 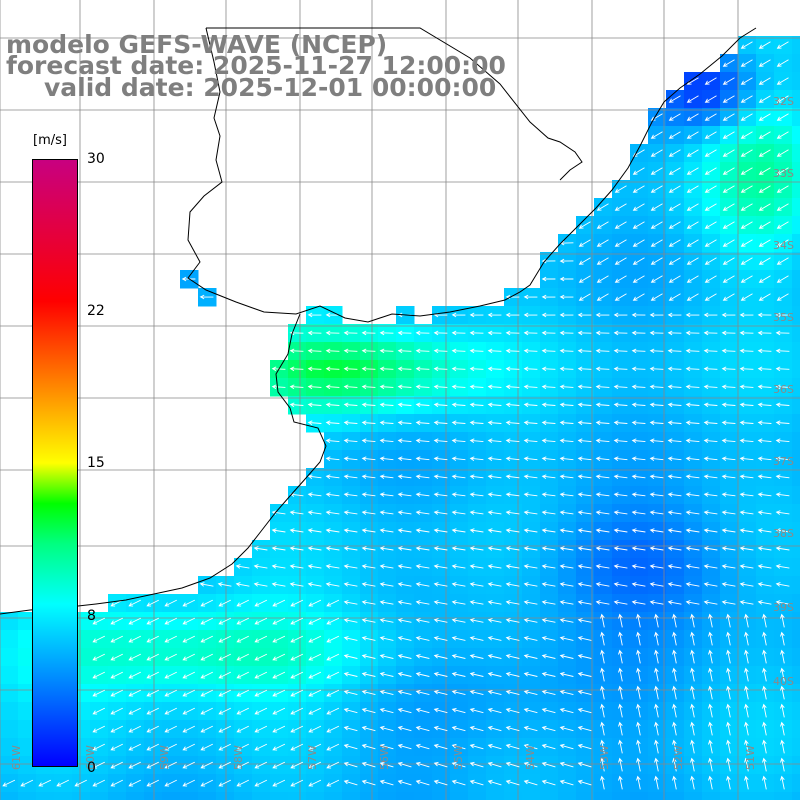 I want to click on latitude-label: 33S, so click(x=783, y=173).